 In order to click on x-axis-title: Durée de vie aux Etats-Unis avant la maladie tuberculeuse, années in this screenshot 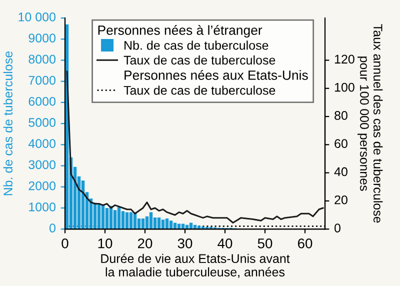, I will do `click(195, 266)`.